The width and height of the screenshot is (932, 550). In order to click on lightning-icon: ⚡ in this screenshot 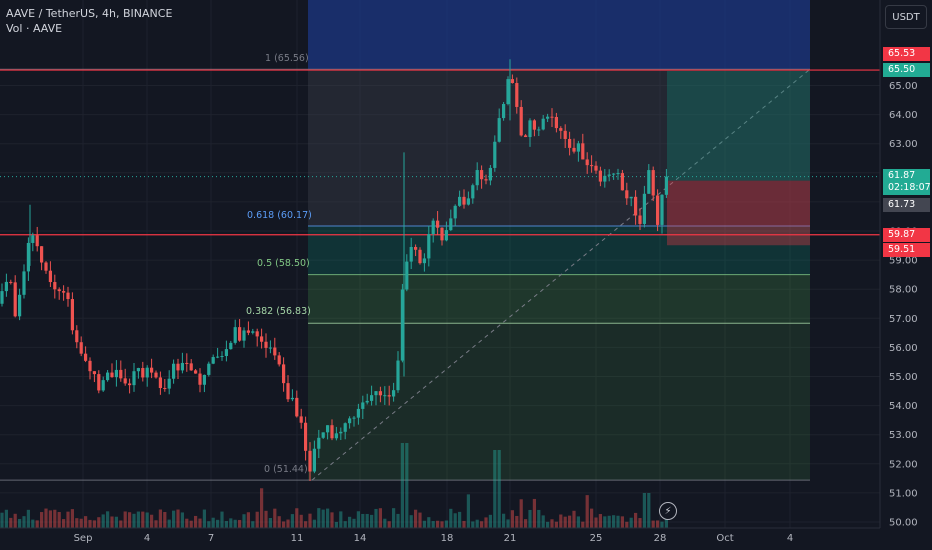, I will do `click(668, 511)`.